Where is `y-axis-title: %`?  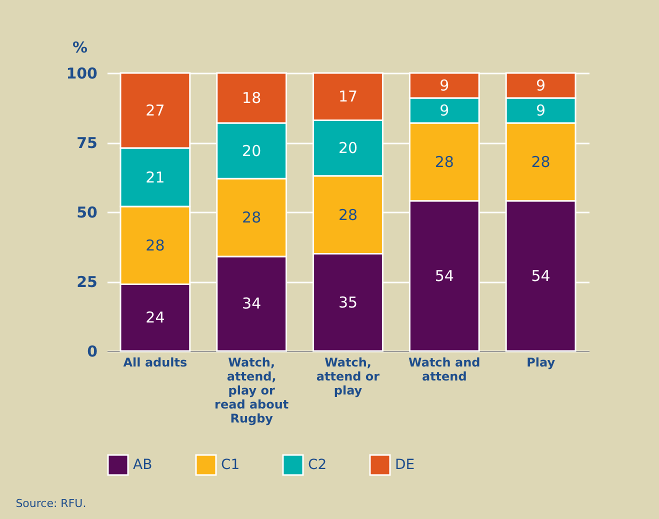 y-axis-title: % is located at coordinates (80, 47).